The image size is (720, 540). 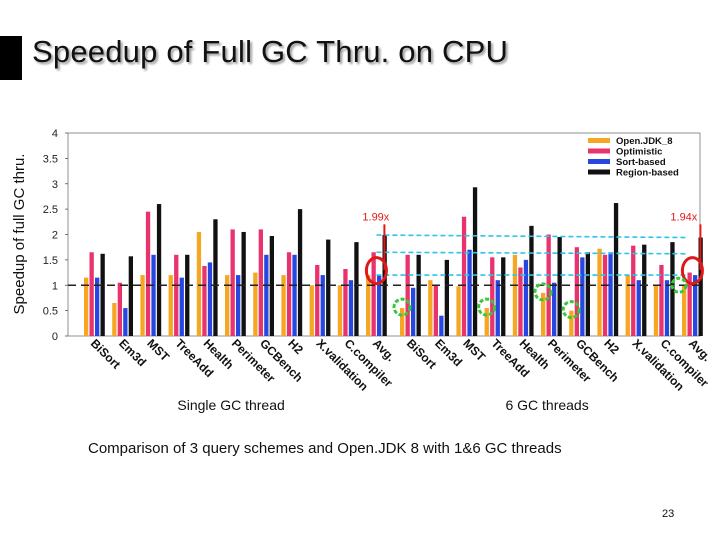 I want to click on legend-label: Open.JDK_8, so click(x=644, y=141).